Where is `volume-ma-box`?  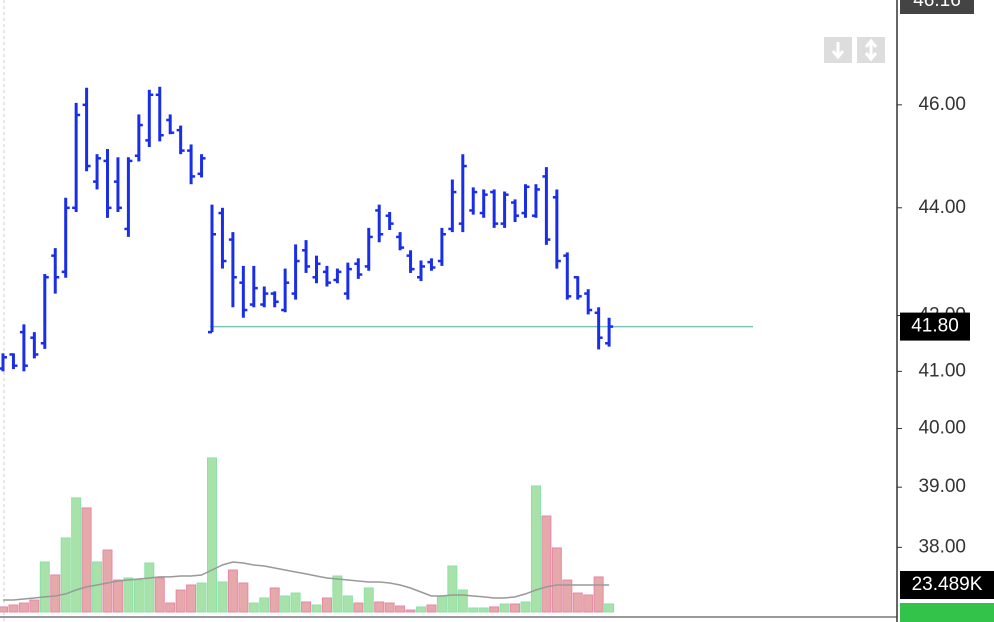
volume-ma-box is located at coordinates (947, 584).